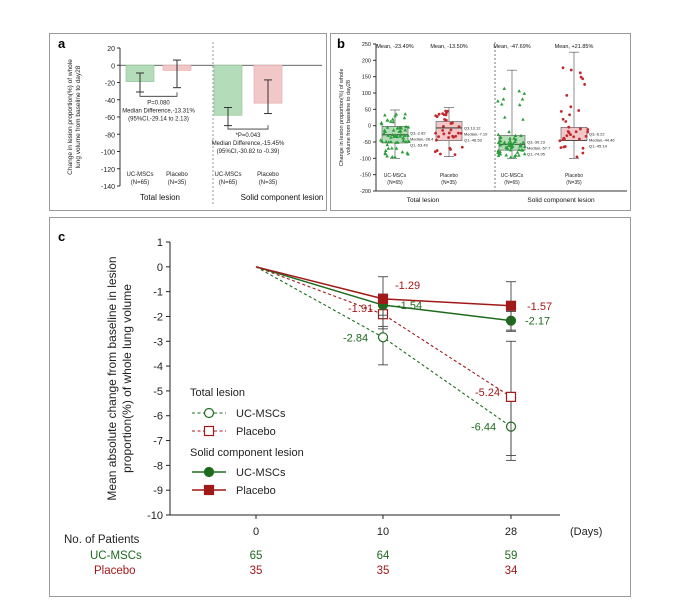 The width and height of the screenshot is (681, 612). What do you see at coordinates (365, 192) in the screenshot?
I see `panel-b-ytick-label: -200` at bounding box center [365, 192].